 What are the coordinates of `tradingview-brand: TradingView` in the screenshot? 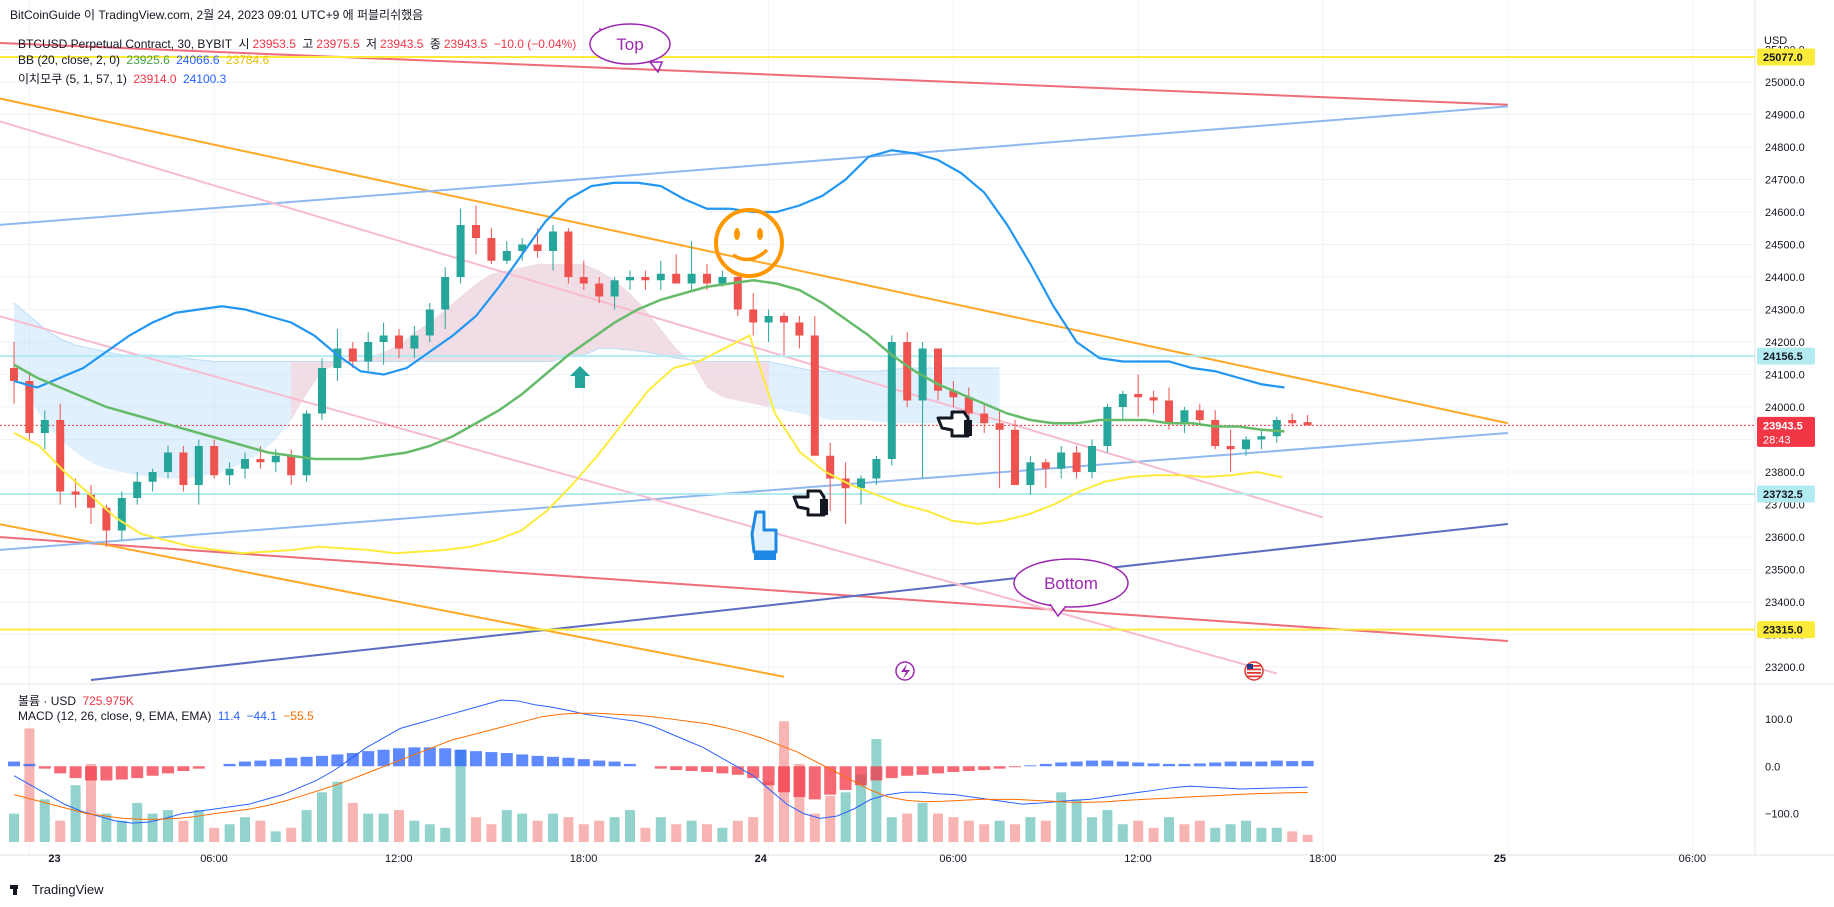 It's located at (57, 889).